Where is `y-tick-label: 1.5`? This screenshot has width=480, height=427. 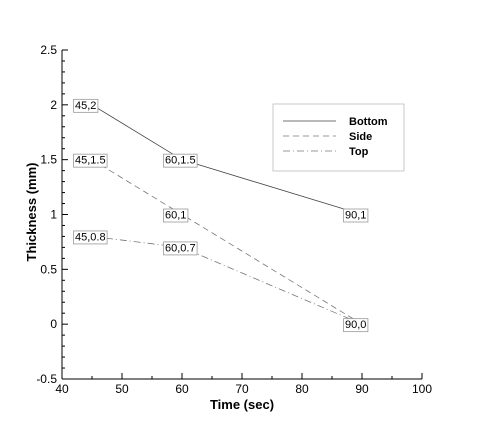
y-tick-label: 1.5 is located at coordinates (48, 160).